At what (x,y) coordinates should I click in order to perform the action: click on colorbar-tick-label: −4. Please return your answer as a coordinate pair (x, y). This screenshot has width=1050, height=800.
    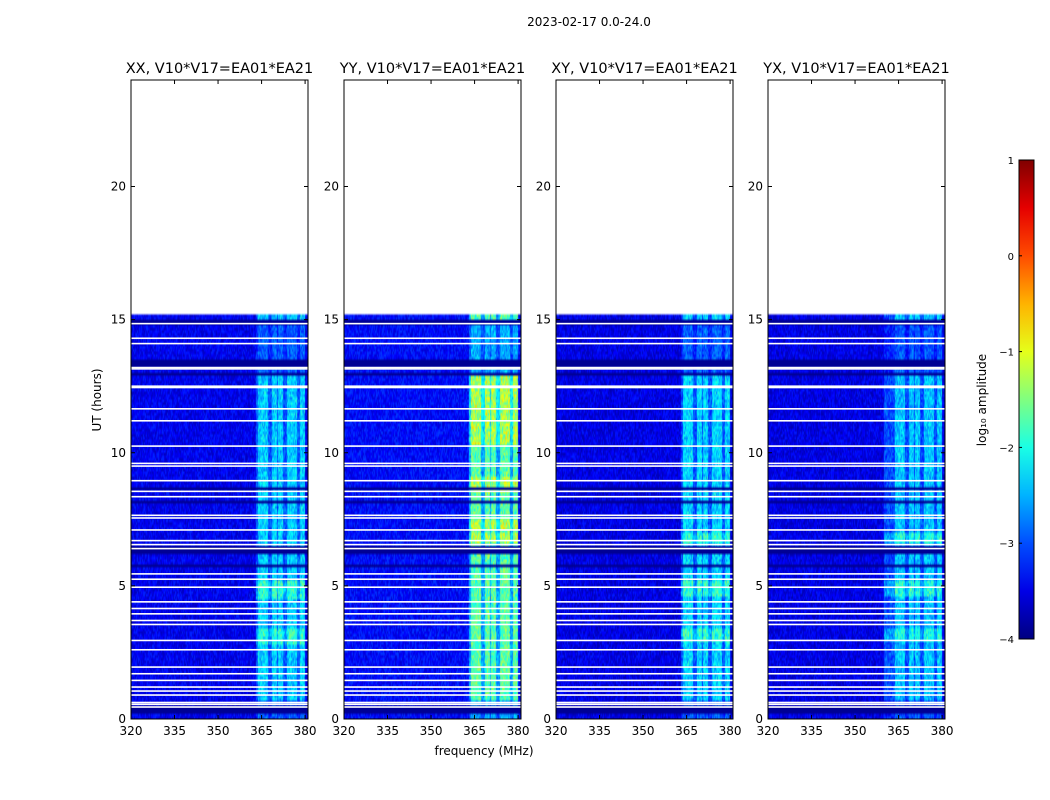
    Looking at the image, I should click on (1006, 640).